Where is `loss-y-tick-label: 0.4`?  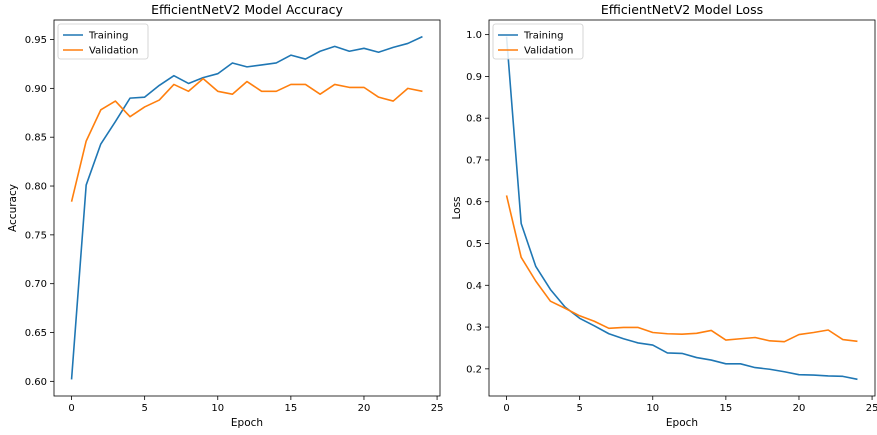
loss-y-tick-label: 0.4 is located at coordinates (474, 286).